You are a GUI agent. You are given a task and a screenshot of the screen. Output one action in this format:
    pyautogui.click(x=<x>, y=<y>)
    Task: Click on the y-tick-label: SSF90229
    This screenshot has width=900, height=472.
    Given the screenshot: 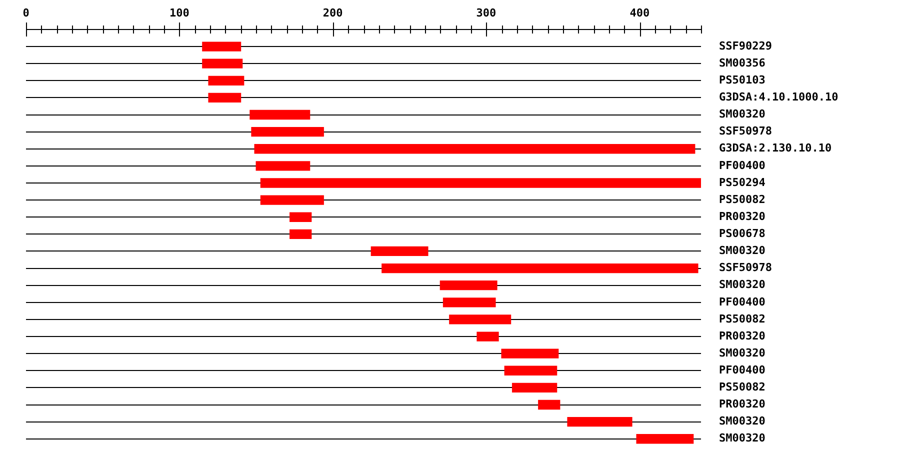 What is the action you would take?
    pyautogui.click(x=745, y=45)
    